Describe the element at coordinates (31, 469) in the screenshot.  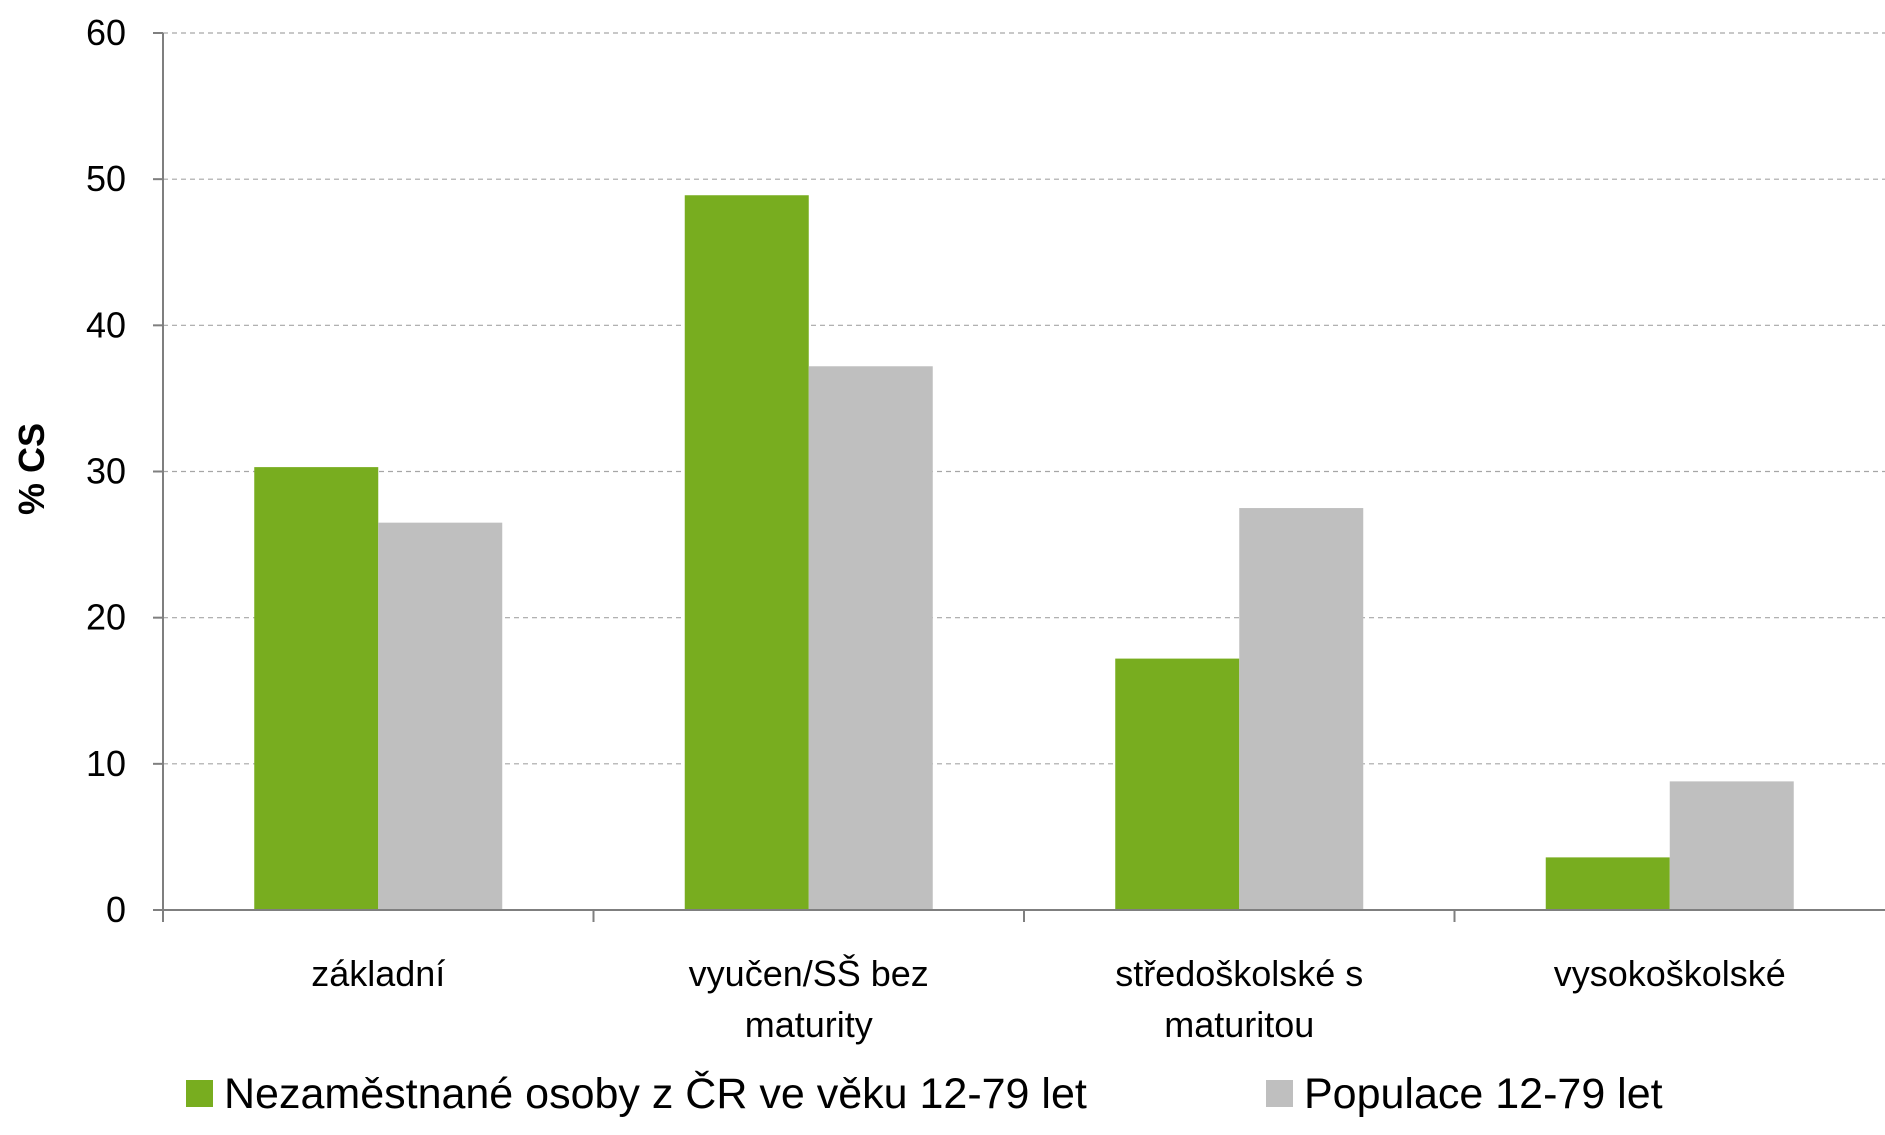
I see `y-axis-title: % CS` at that location.